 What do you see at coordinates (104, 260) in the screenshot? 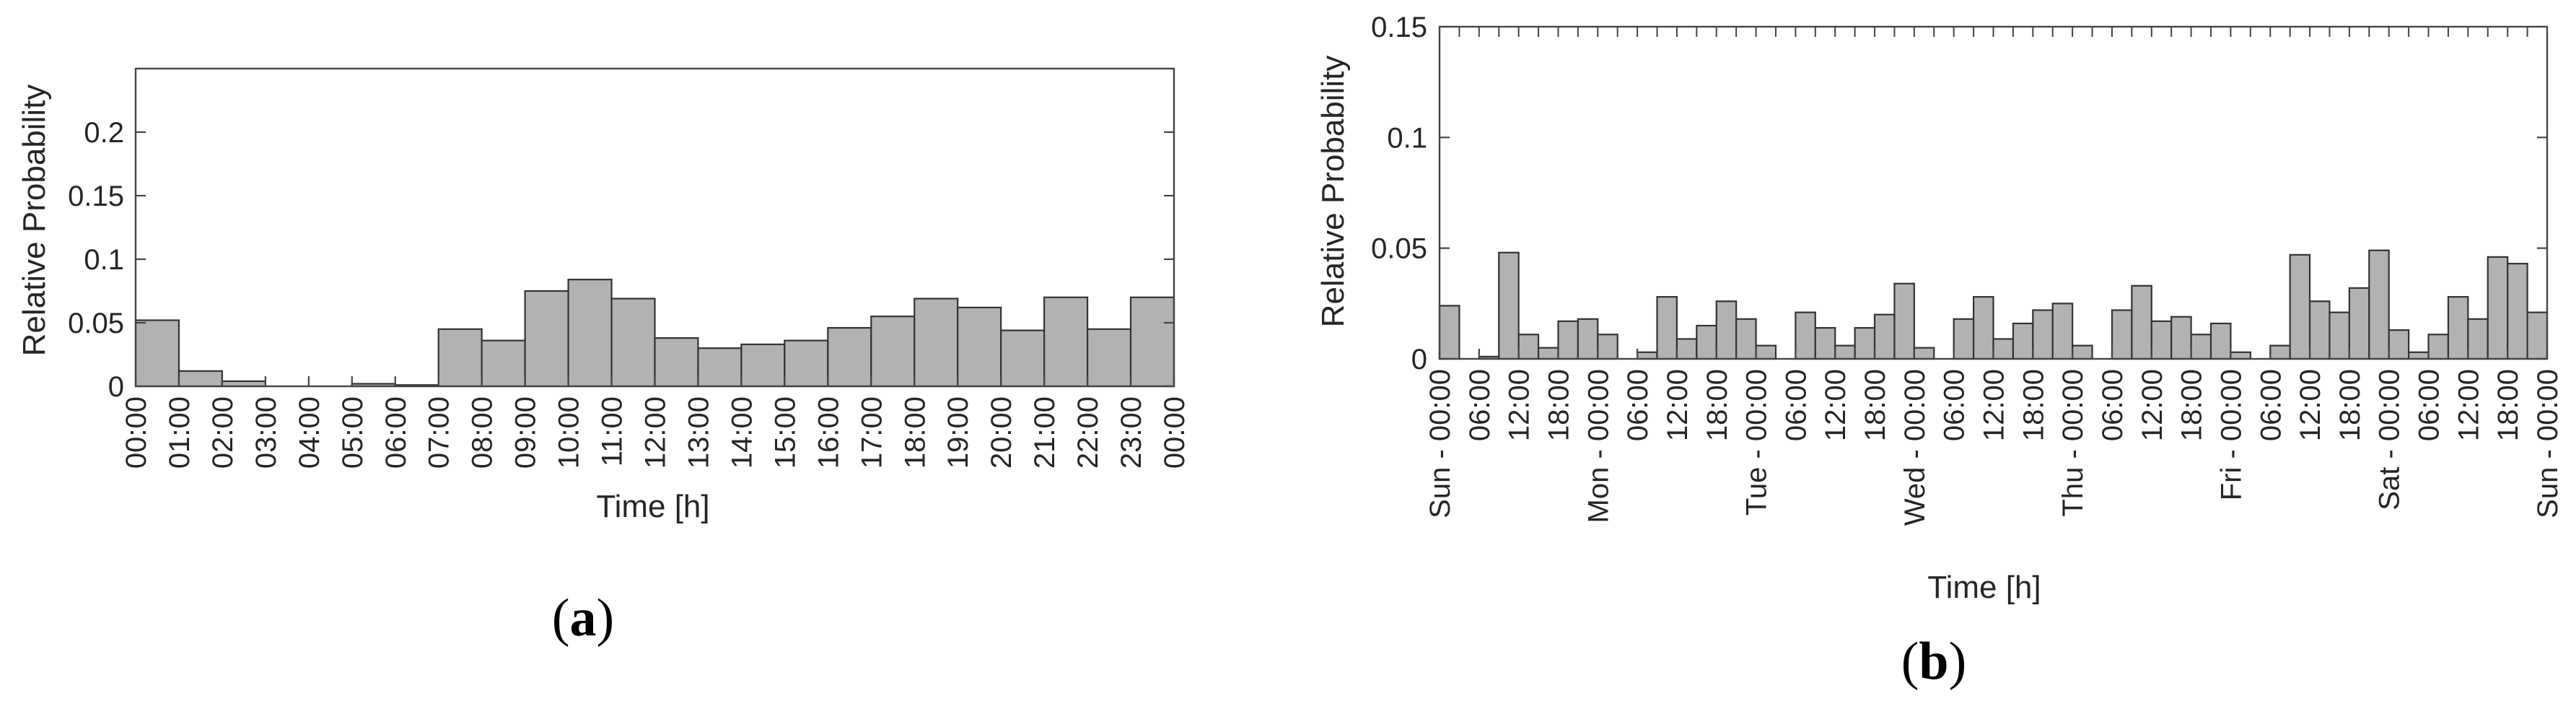
I see `chart-a-y-tick-label: 0.1` at bounding box center [104, 260].